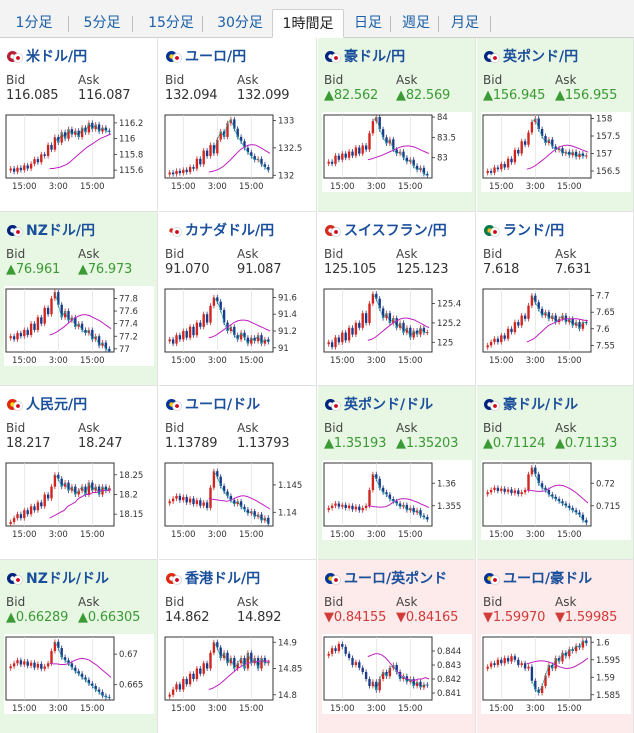  What do you see at coordinates (556, 674) in the screenshot?
I see `price-chart: 1.6 1.595 1.59 1.585 15:00 3:00 15:00` at bounding box center [556, 674].